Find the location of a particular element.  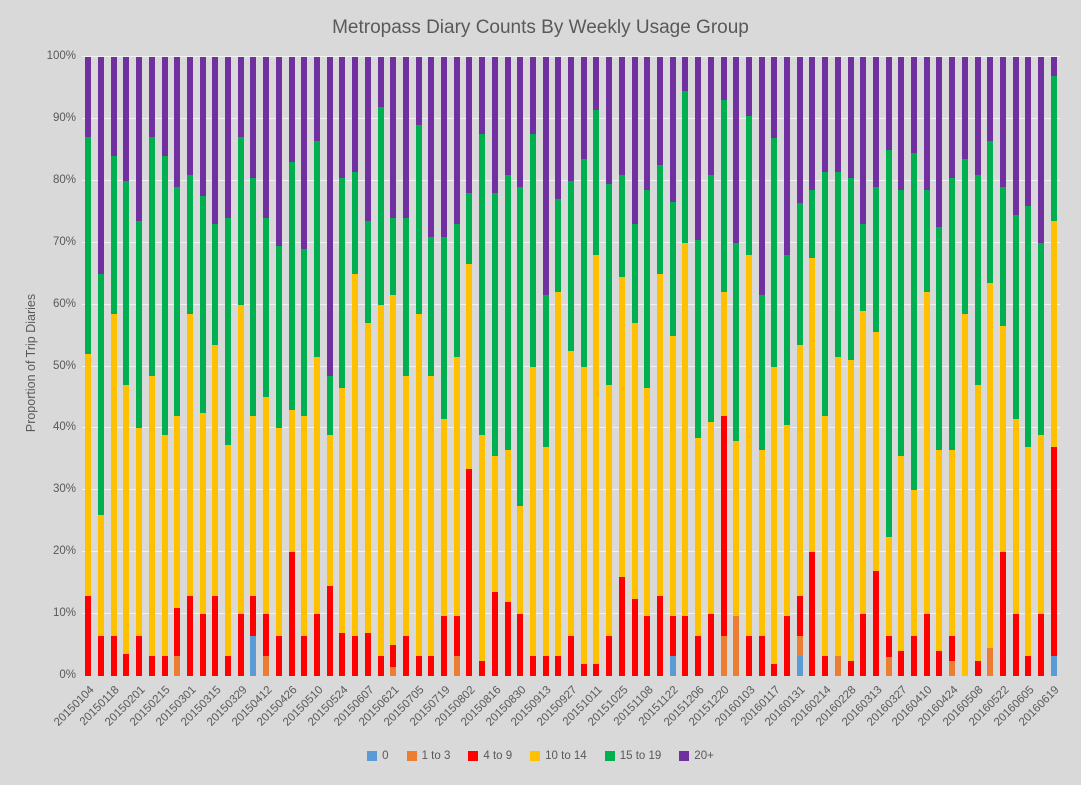

y-tick-30pct: 30% is located at coordinates (64, 489).